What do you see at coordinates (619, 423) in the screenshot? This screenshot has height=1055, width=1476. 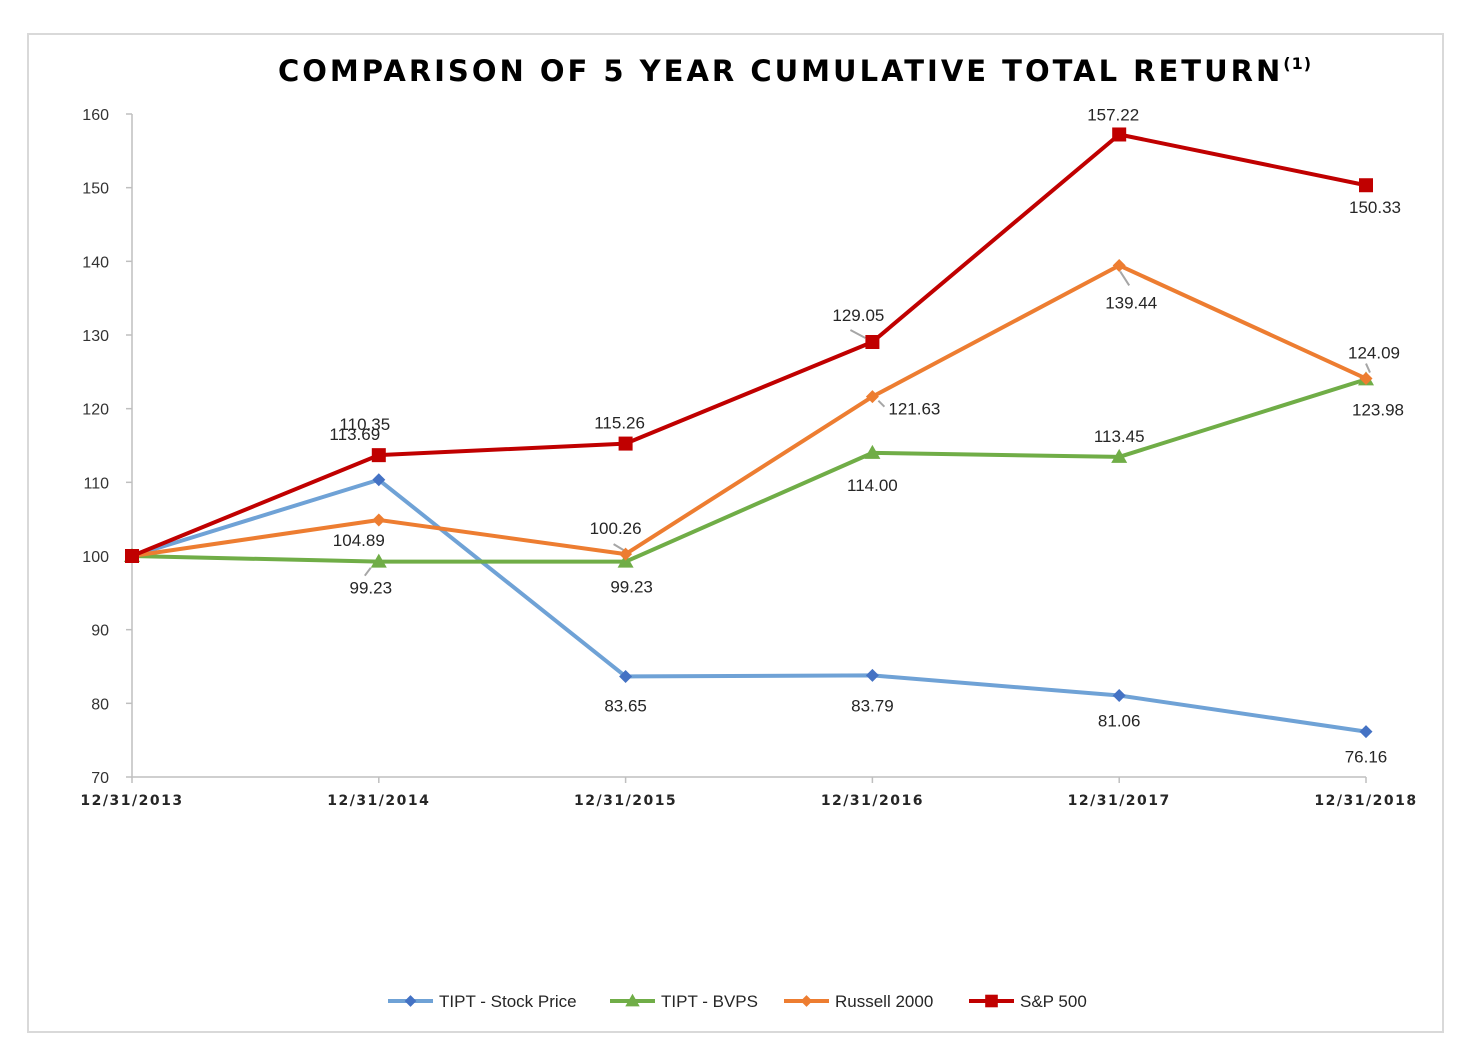 I see `data-label-s-p-500: 115.26` at bounding box center [619, 423].